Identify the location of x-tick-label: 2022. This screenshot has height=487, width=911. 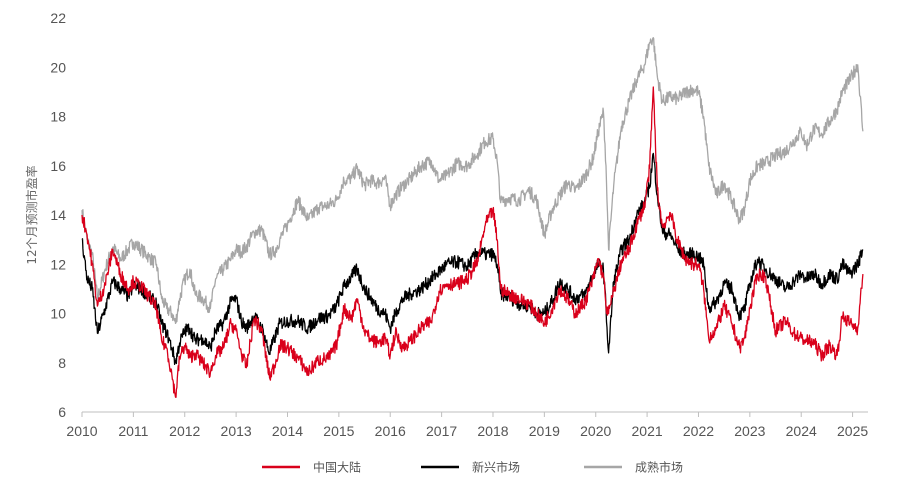
(698, 431).